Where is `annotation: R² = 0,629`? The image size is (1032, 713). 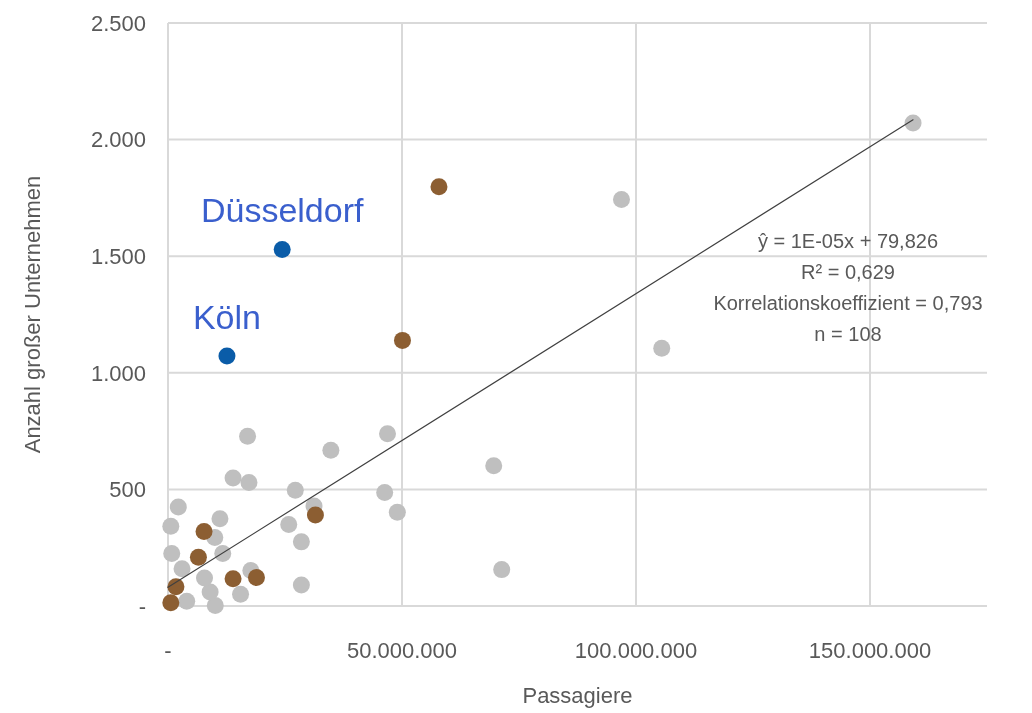
annotation: R² = 0,629 is located at coordinates (848, 272).